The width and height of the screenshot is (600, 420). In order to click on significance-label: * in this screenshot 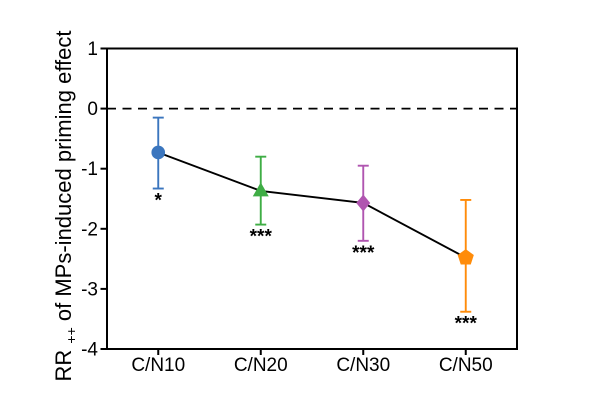, I will do `click(159, 201)`.